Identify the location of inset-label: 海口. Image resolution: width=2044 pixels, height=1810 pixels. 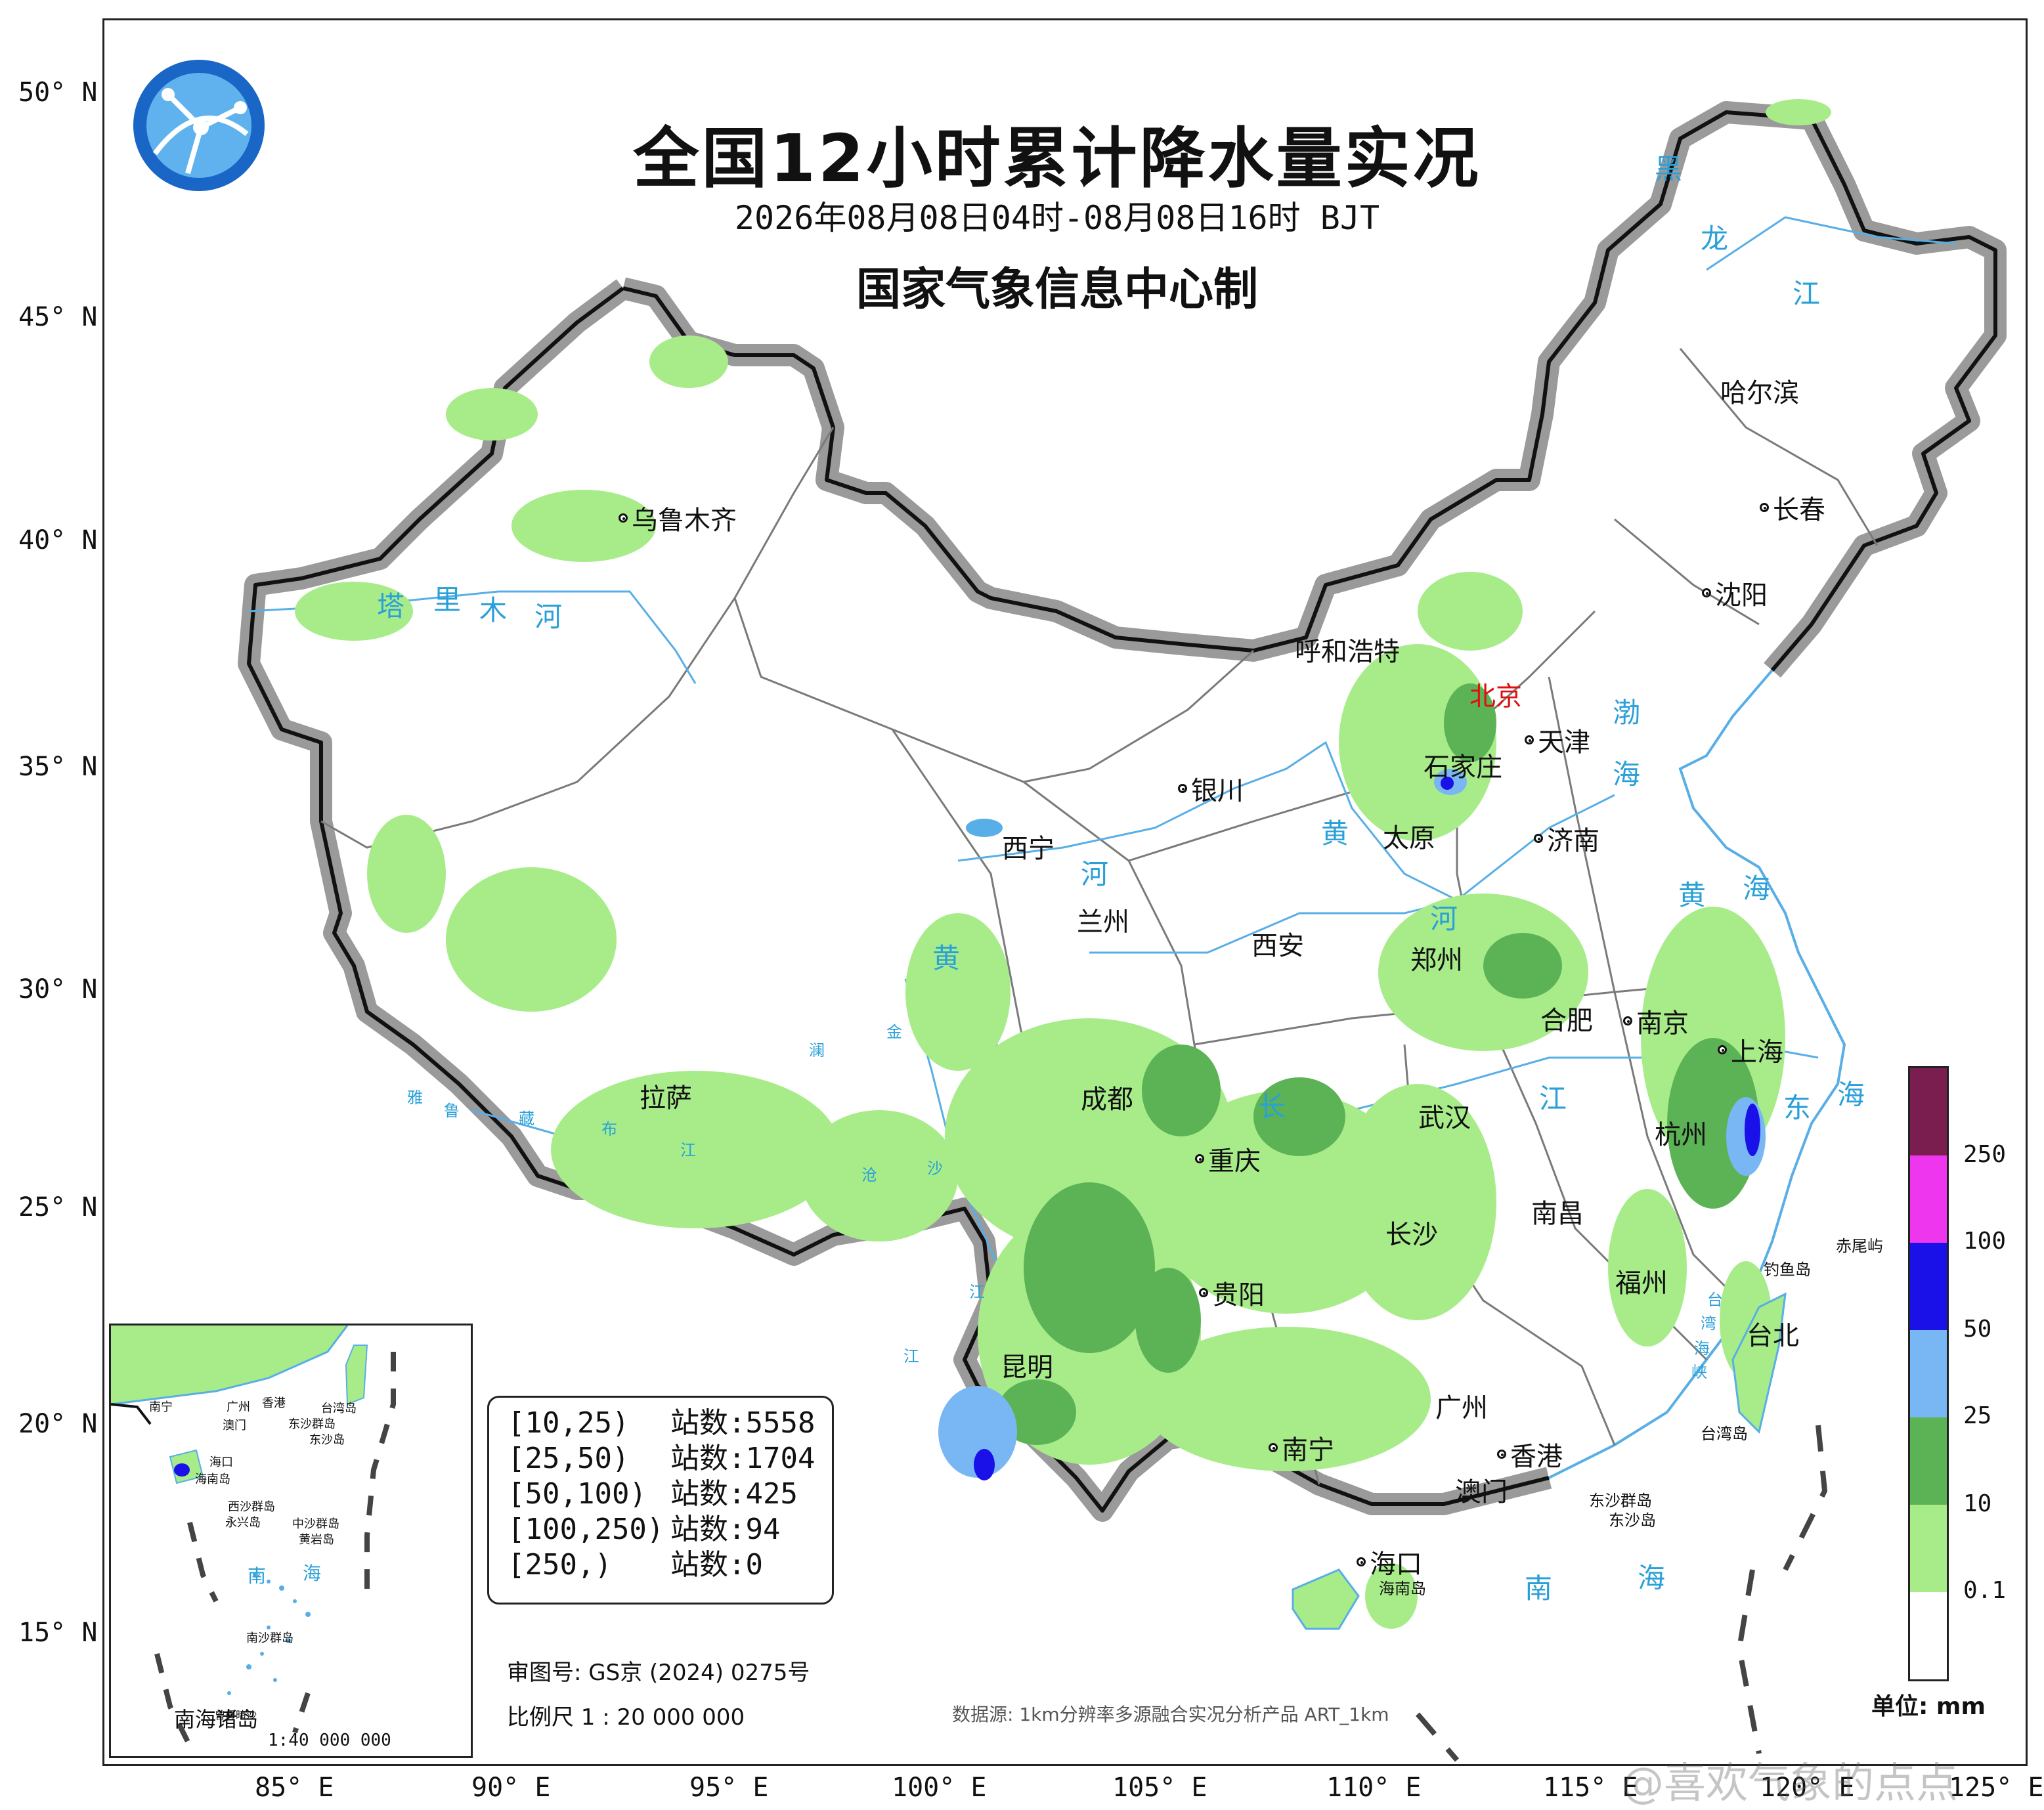
(221, 1462).